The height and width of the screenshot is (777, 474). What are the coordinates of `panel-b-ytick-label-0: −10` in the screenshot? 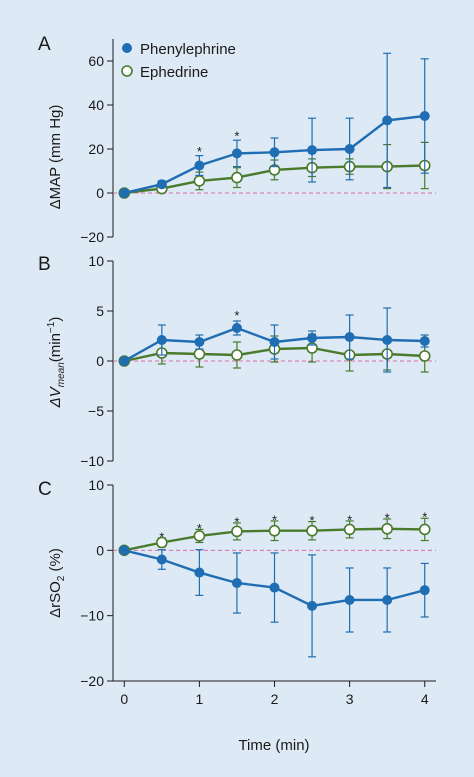 It's located at (92, 461).